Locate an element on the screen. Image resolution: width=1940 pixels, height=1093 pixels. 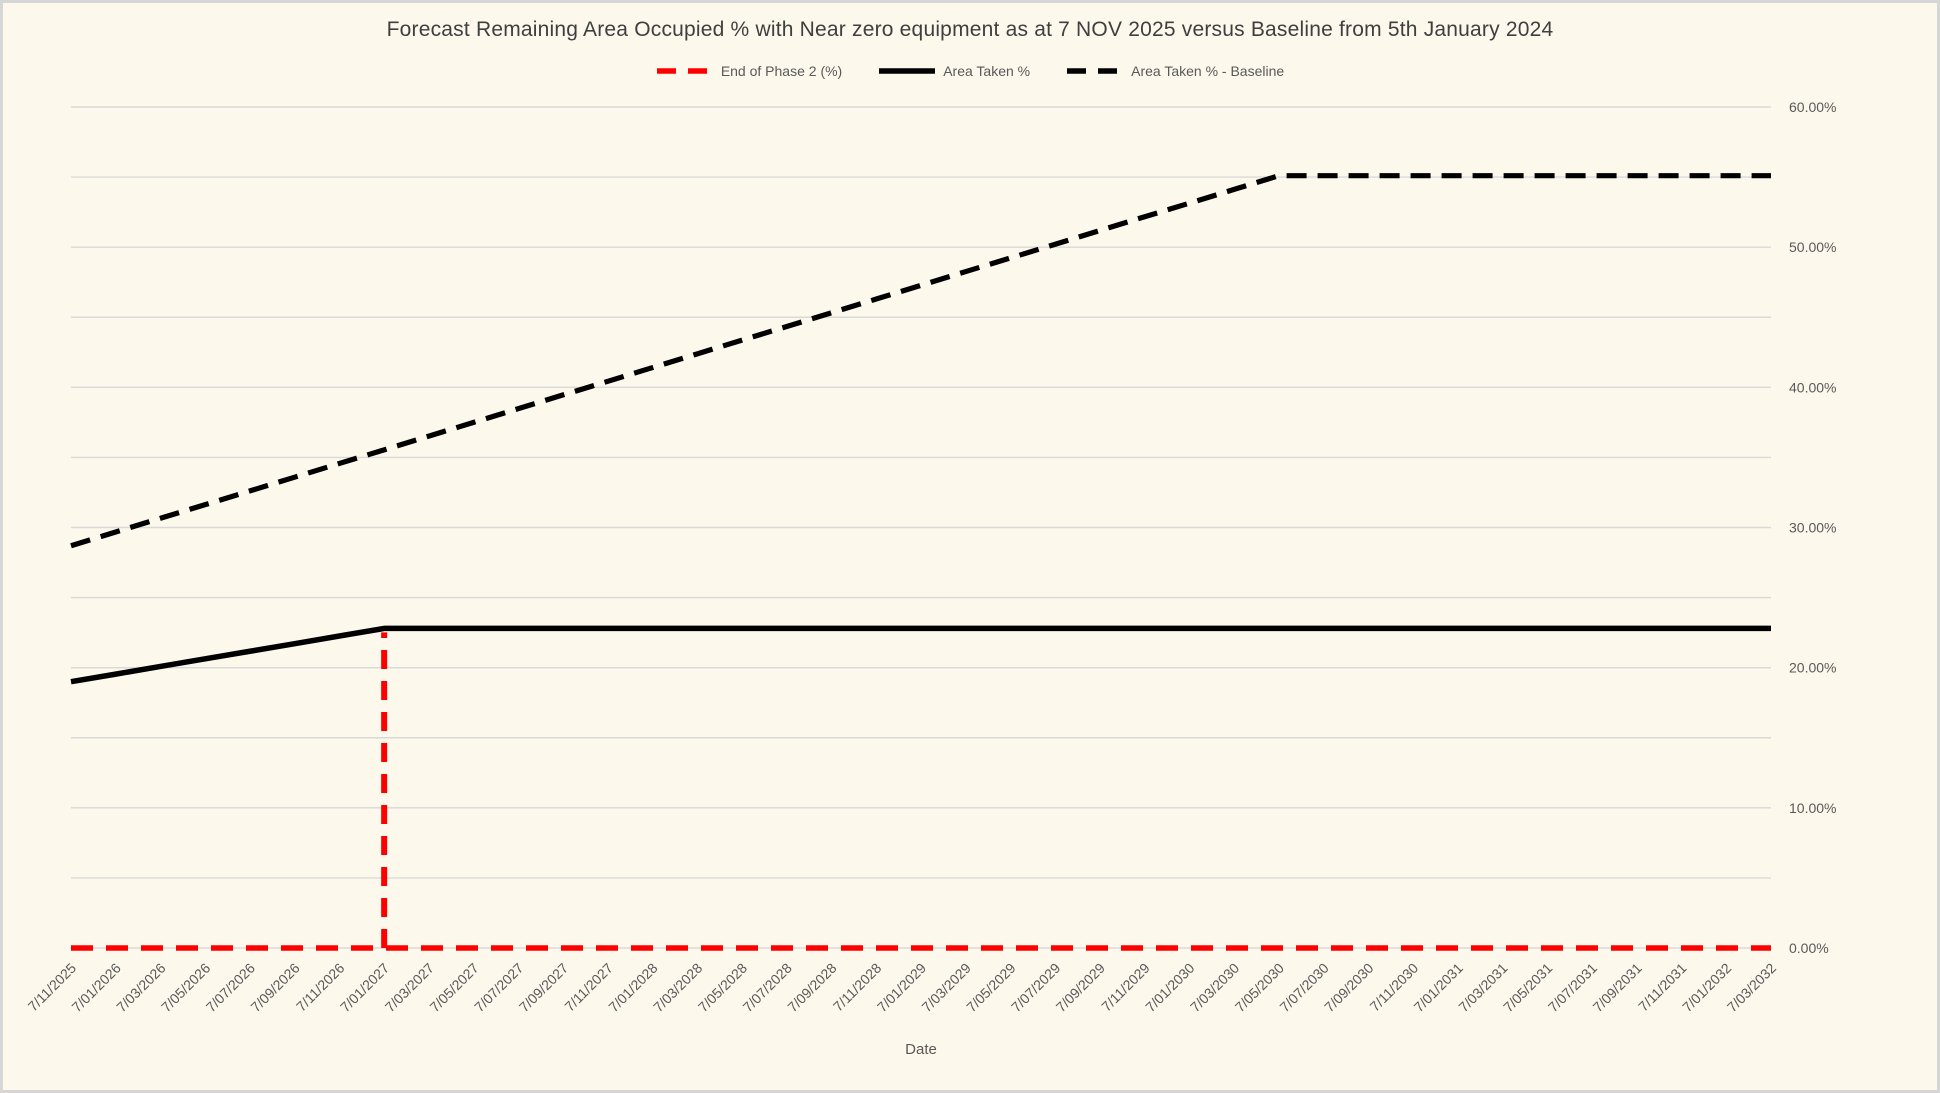
x-axis-title: Date is located at coordinates (921, 1049).